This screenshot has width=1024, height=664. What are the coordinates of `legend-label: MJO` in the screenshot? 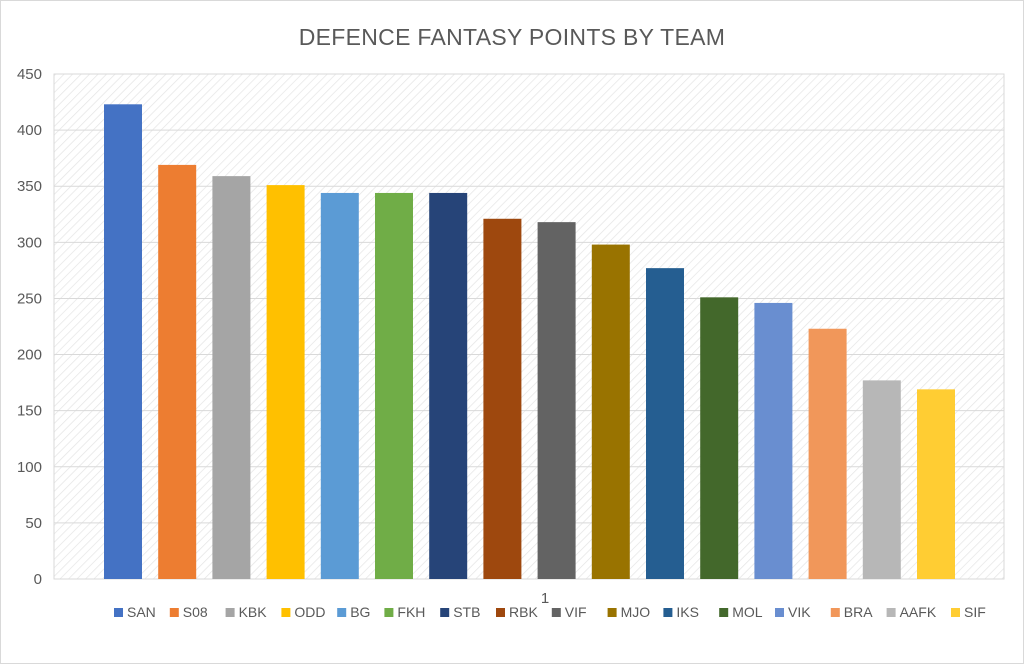 It's located at (636, 612).